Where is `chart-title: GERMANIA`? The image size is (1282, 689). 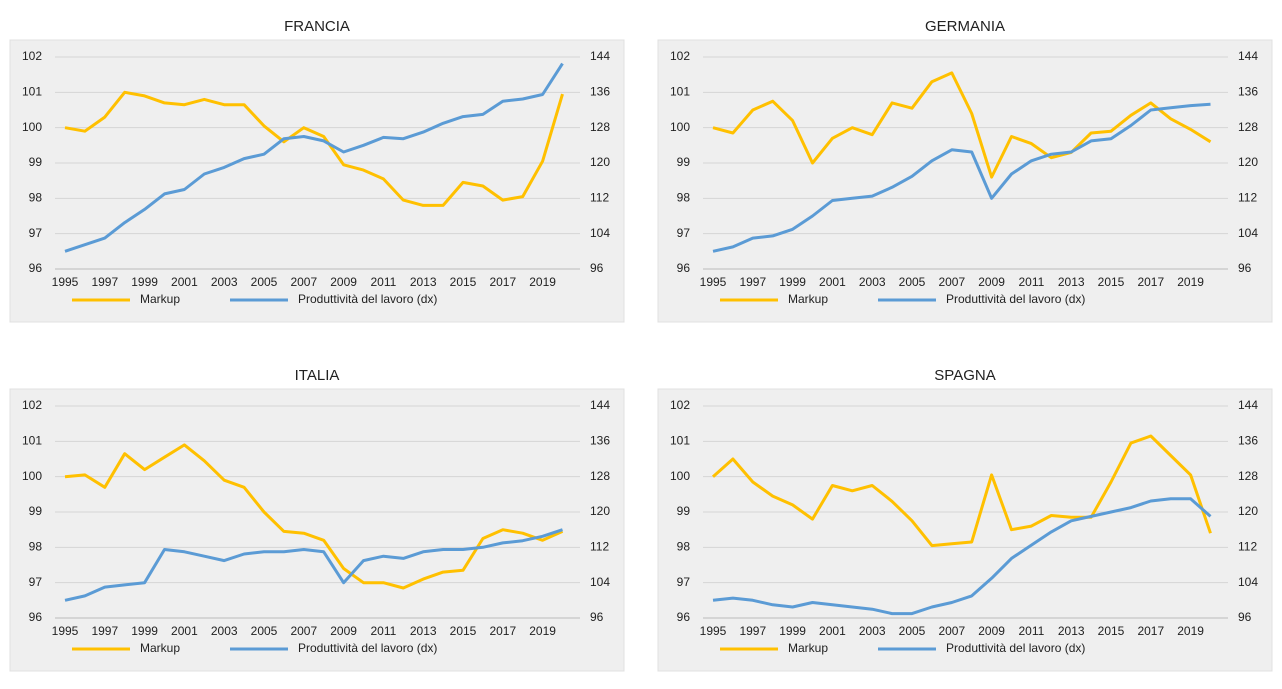 chart-title: GERMANIA is located at coordinates (965, 26).